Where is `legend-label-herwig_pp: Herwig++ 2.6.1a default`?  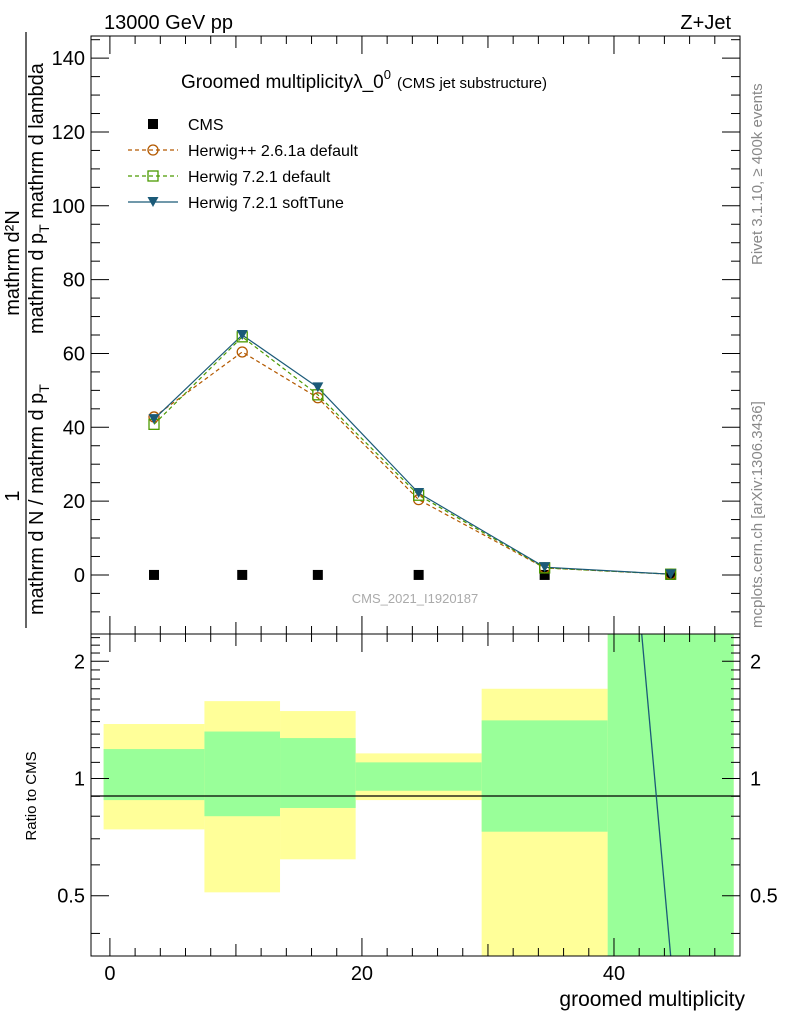
legend-label-herwig_pp: Herwig++ 2.6.1a default is located at coordinates (273, 151).